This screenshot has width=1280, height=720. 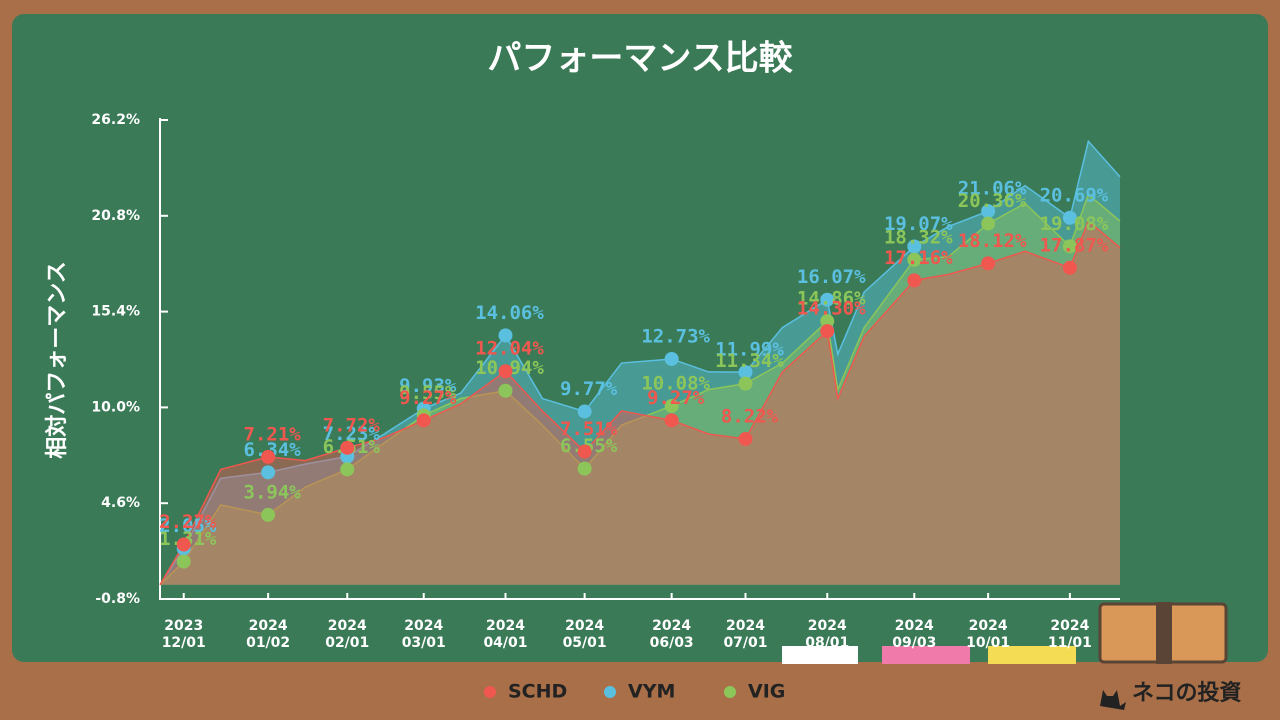 I want to click on value-label: 14.86%, so click(x=831, y=299).